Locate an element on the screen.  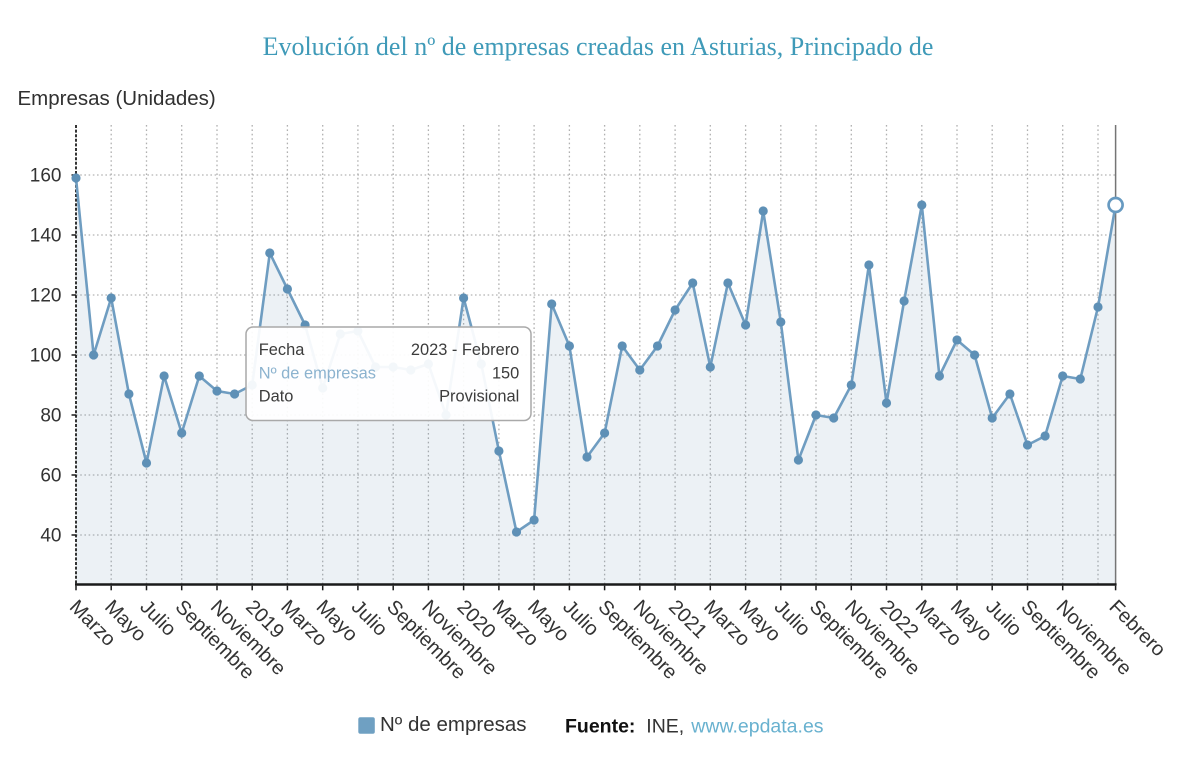
svg-text: 120 is located at coordinates (46, 296).